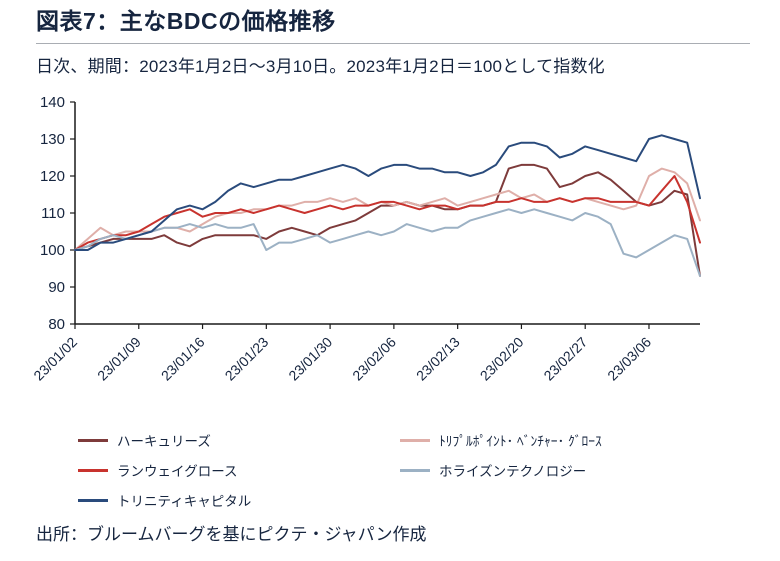 The height and width of the screenshot is (561, 780). Describe the element at coordinates (93, 470) in the screenshot. I see `legend-swatch-runway` at that location.